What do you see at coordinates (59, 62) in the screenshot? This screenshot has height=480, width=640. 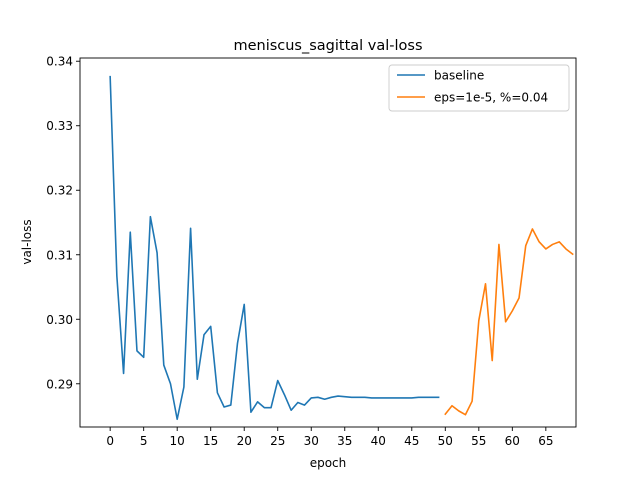 I see `y-tick-label: 0.34` at bounding box center [59, 62].